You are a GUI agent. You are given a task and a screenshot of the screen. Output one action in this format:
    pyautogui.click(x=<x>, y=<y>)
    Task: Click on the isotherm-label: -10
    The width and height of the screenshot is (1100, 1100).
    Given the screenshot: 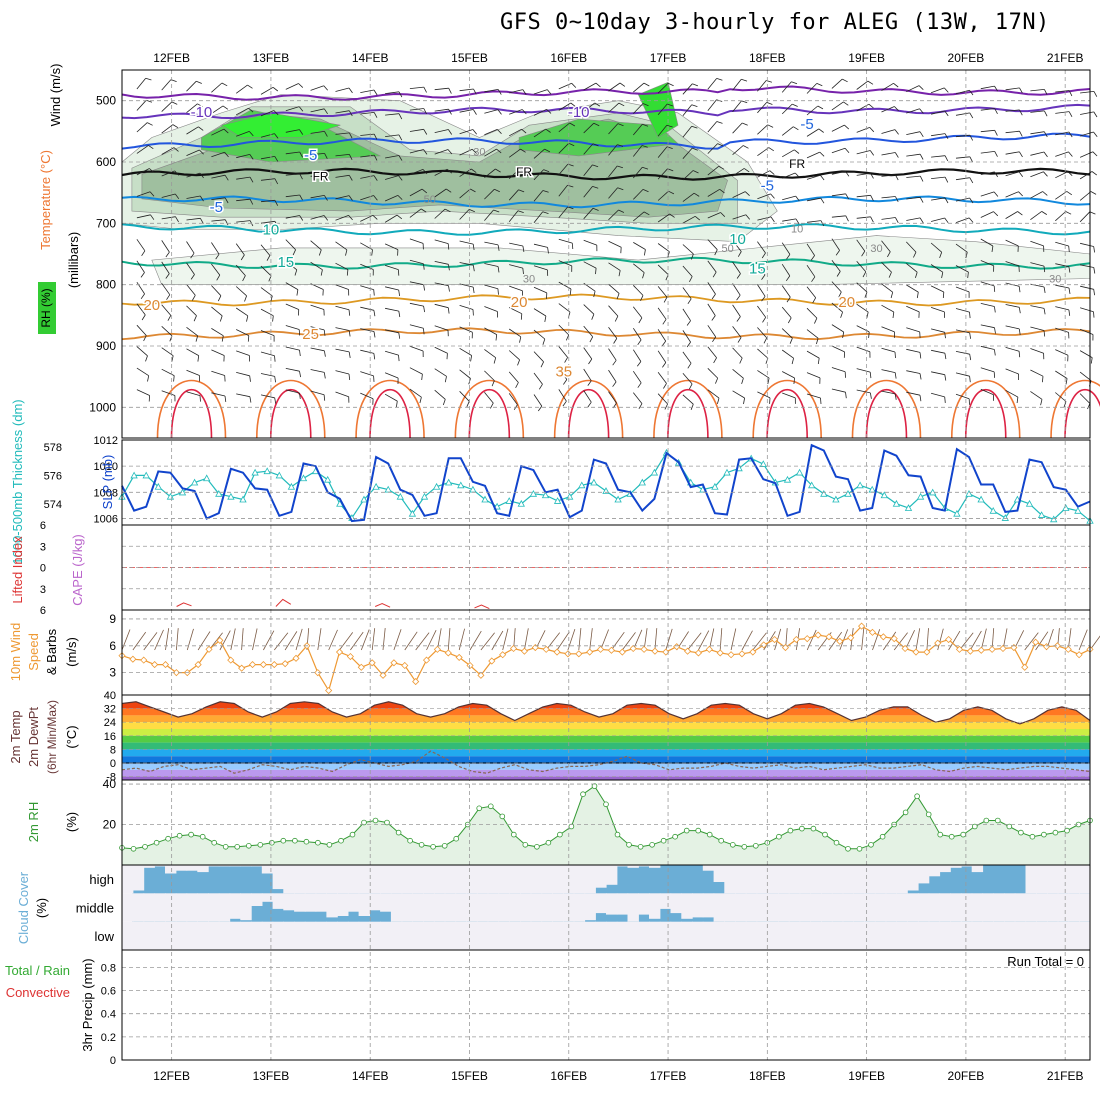 What is the action you would take?
    pyautogui.click(x=202, y=112)
    